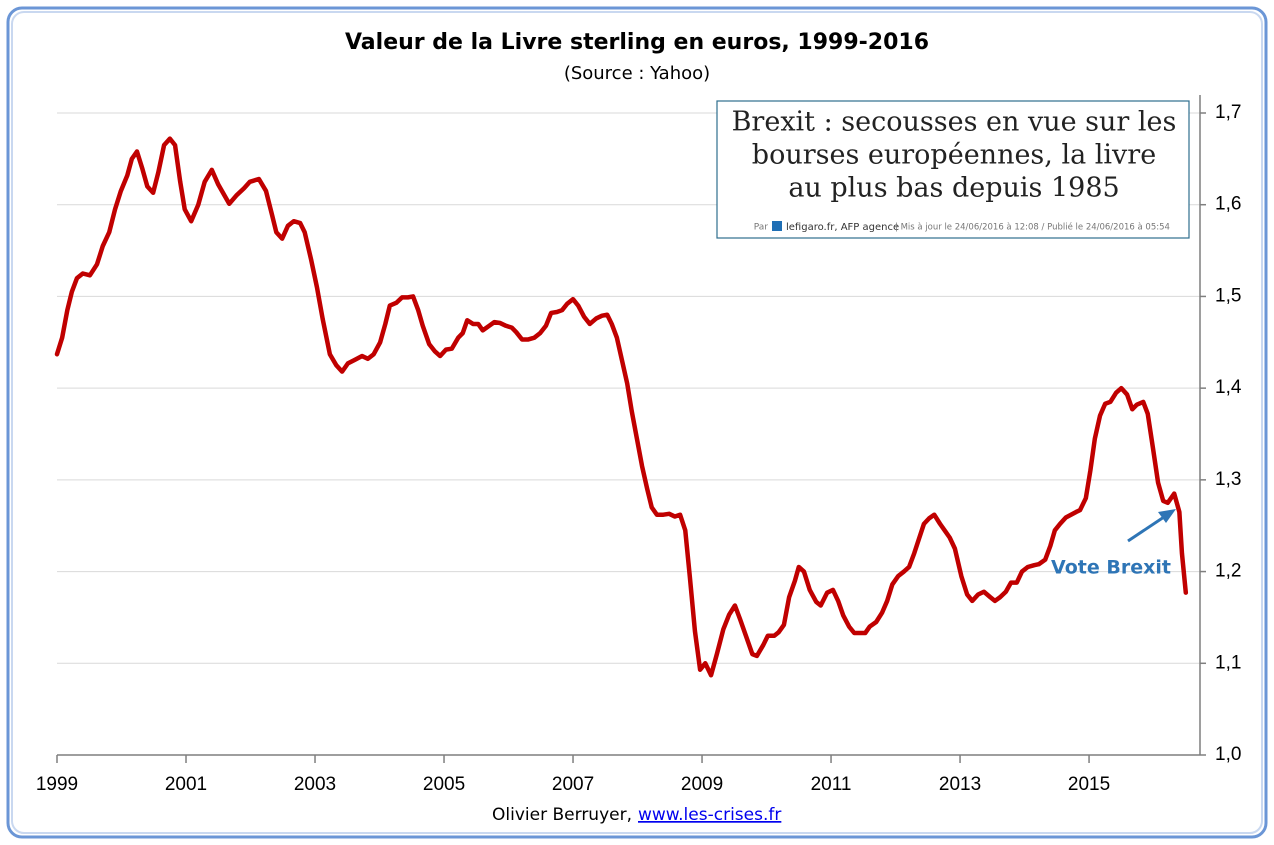 The height and width of the screenshot is (845, 1274). Describe the element at coordinates (1228, 754) in the screenshot. I see `y-tick-label: 1,0` at that location.